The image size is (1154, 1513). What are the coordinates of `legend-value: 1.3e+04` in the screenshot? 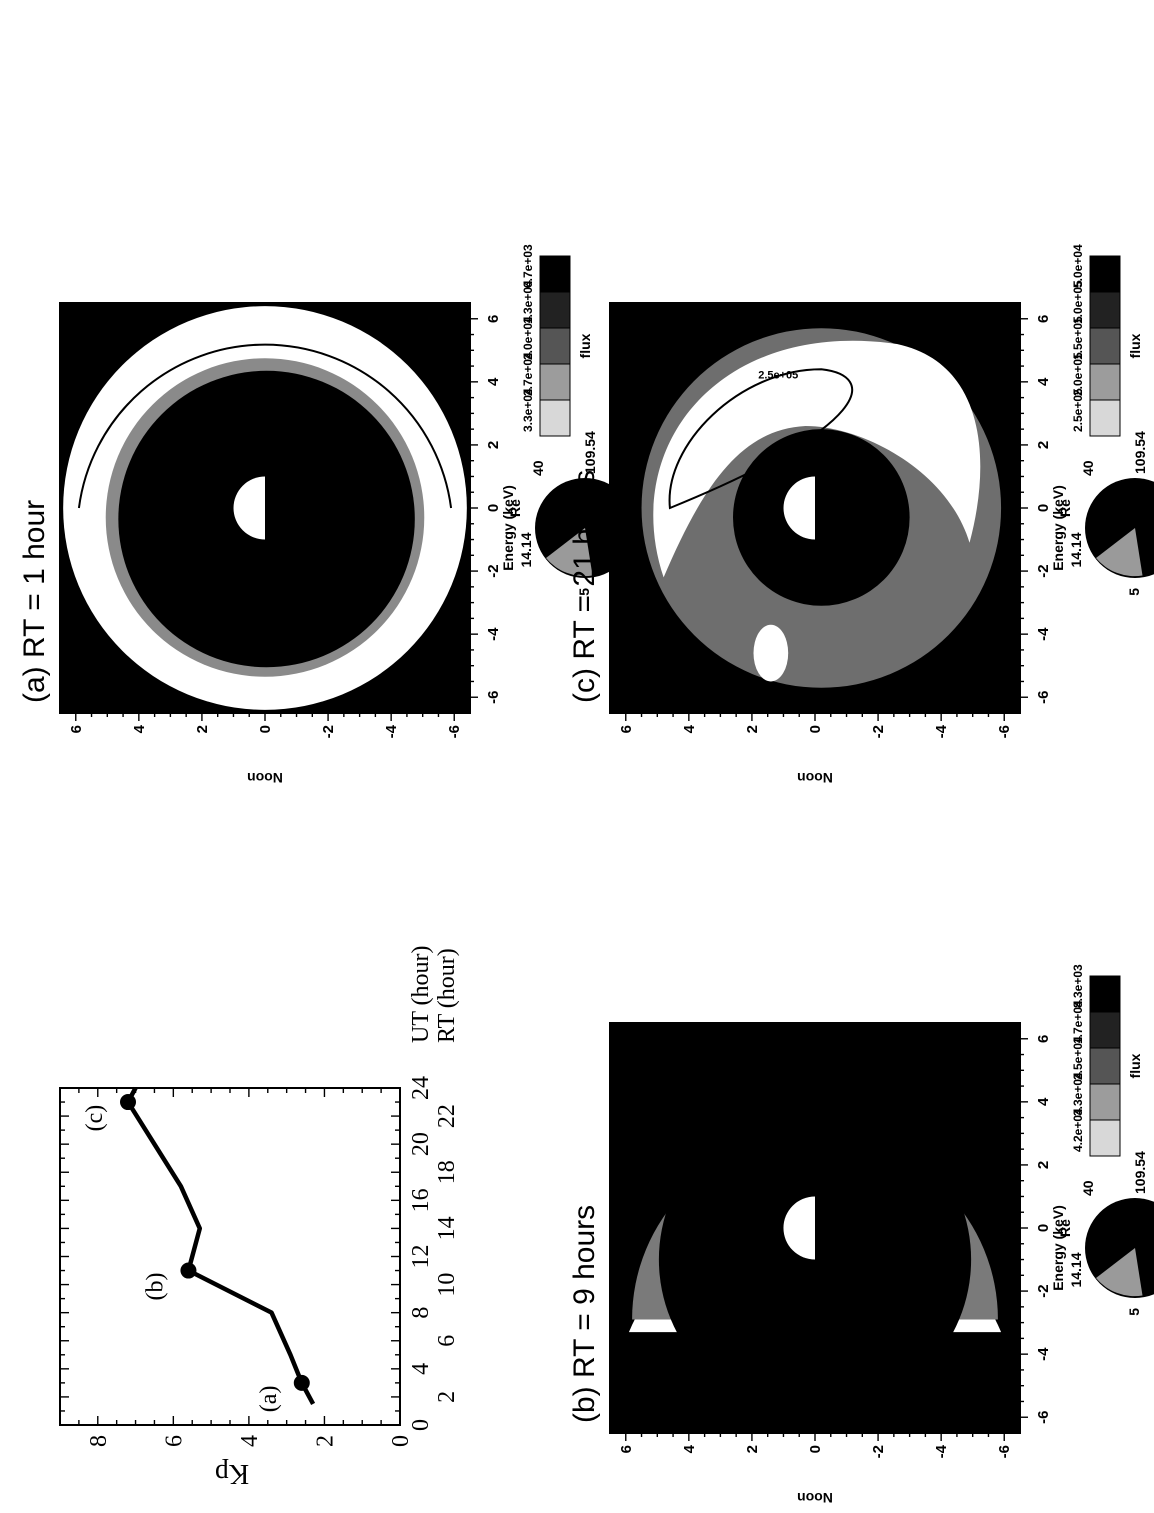 It's located at (528, 302).